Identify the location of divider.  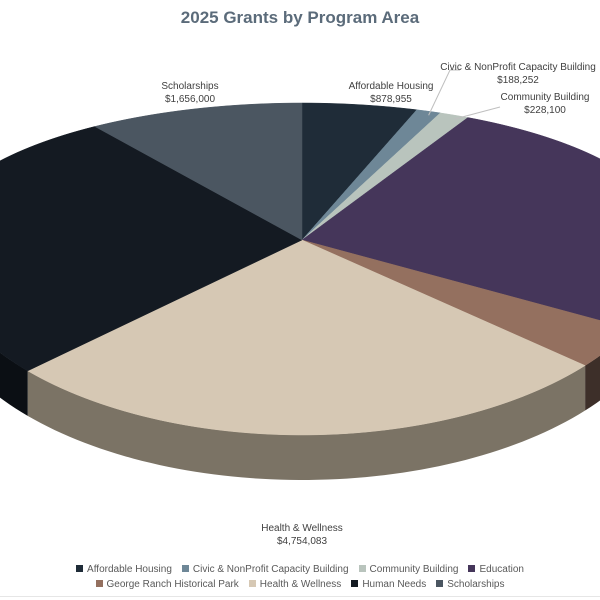
(300, 596).